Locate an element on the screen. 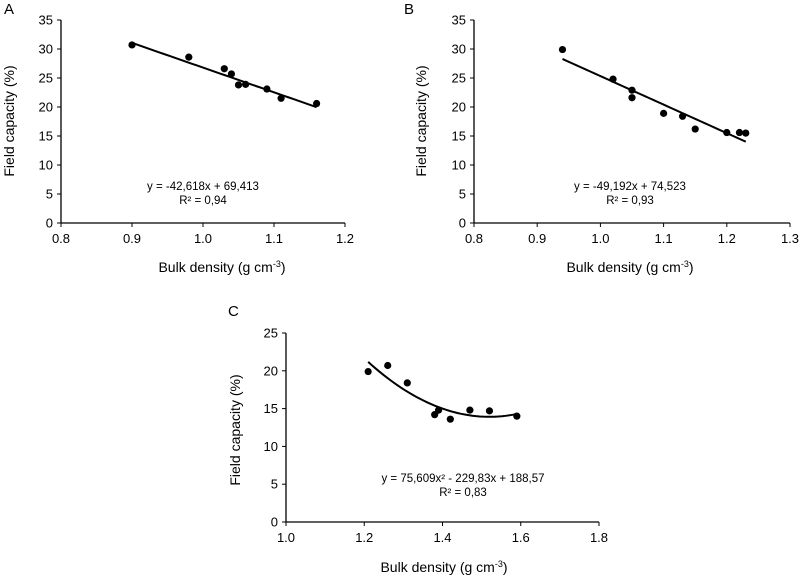  x-tick-label: 1.8 is located at coordinates (599, 537).